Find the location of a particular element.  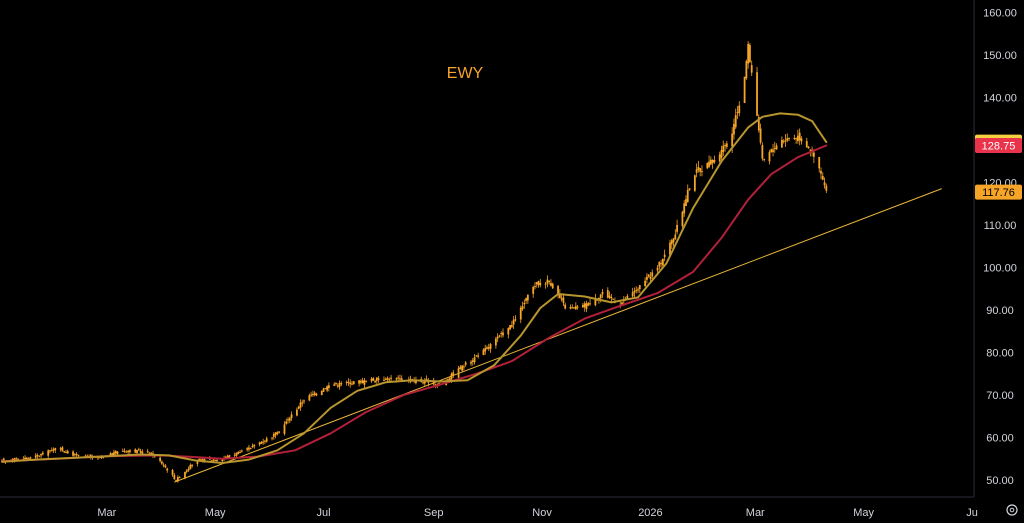

price-tag-label: 117.76 is located at coordinates (998, 193).